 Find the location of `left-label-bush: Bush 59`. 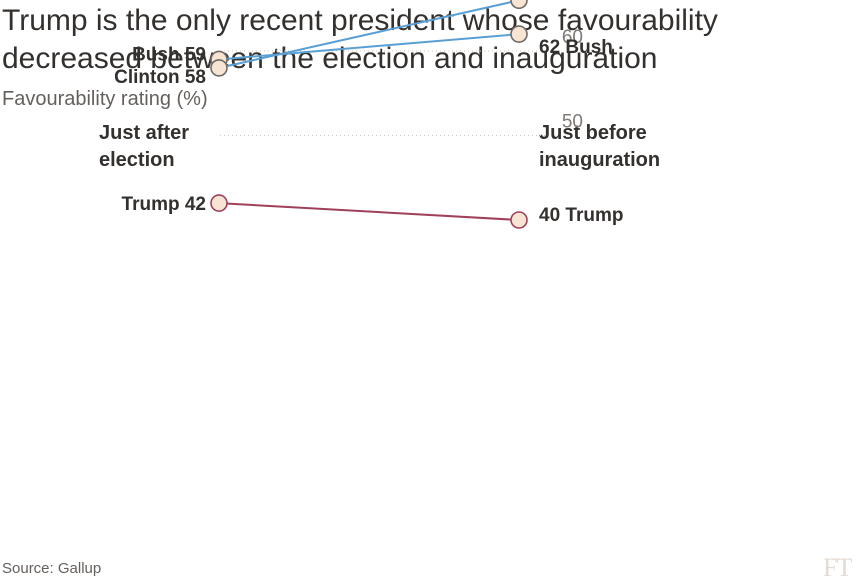

left-label-bush: Bush 59 is located at coordinates (169, 54).